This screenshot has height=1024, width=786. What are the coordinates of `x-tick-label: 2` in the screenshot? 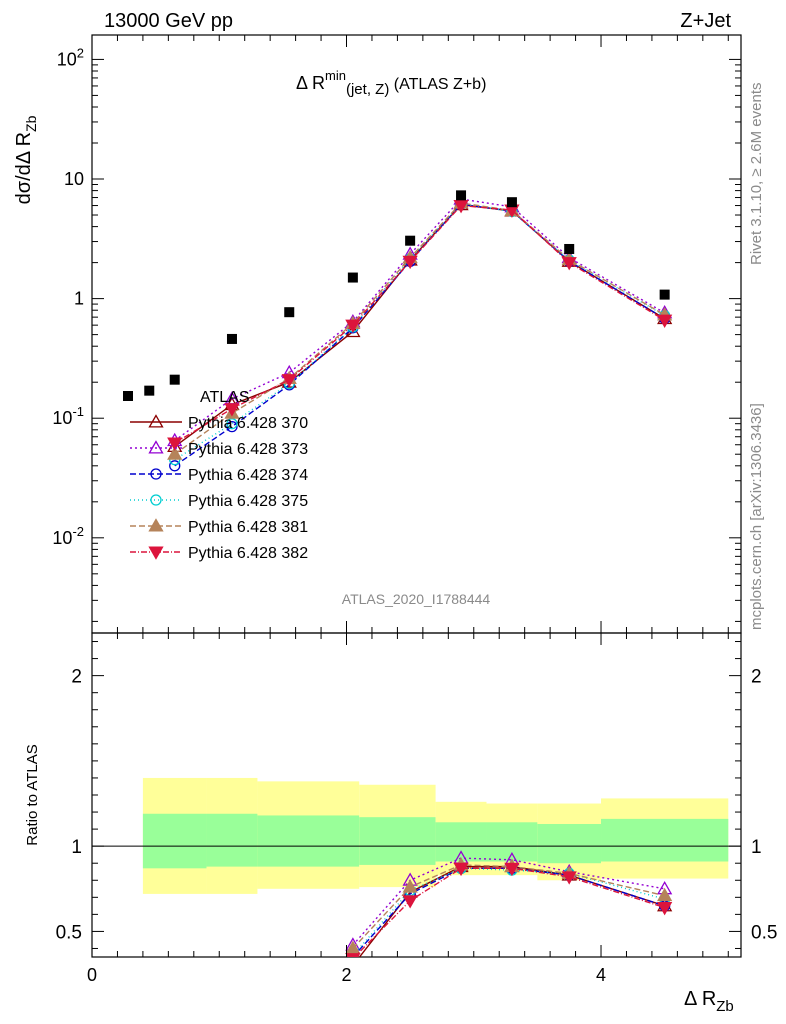 It's located at (347, 975).